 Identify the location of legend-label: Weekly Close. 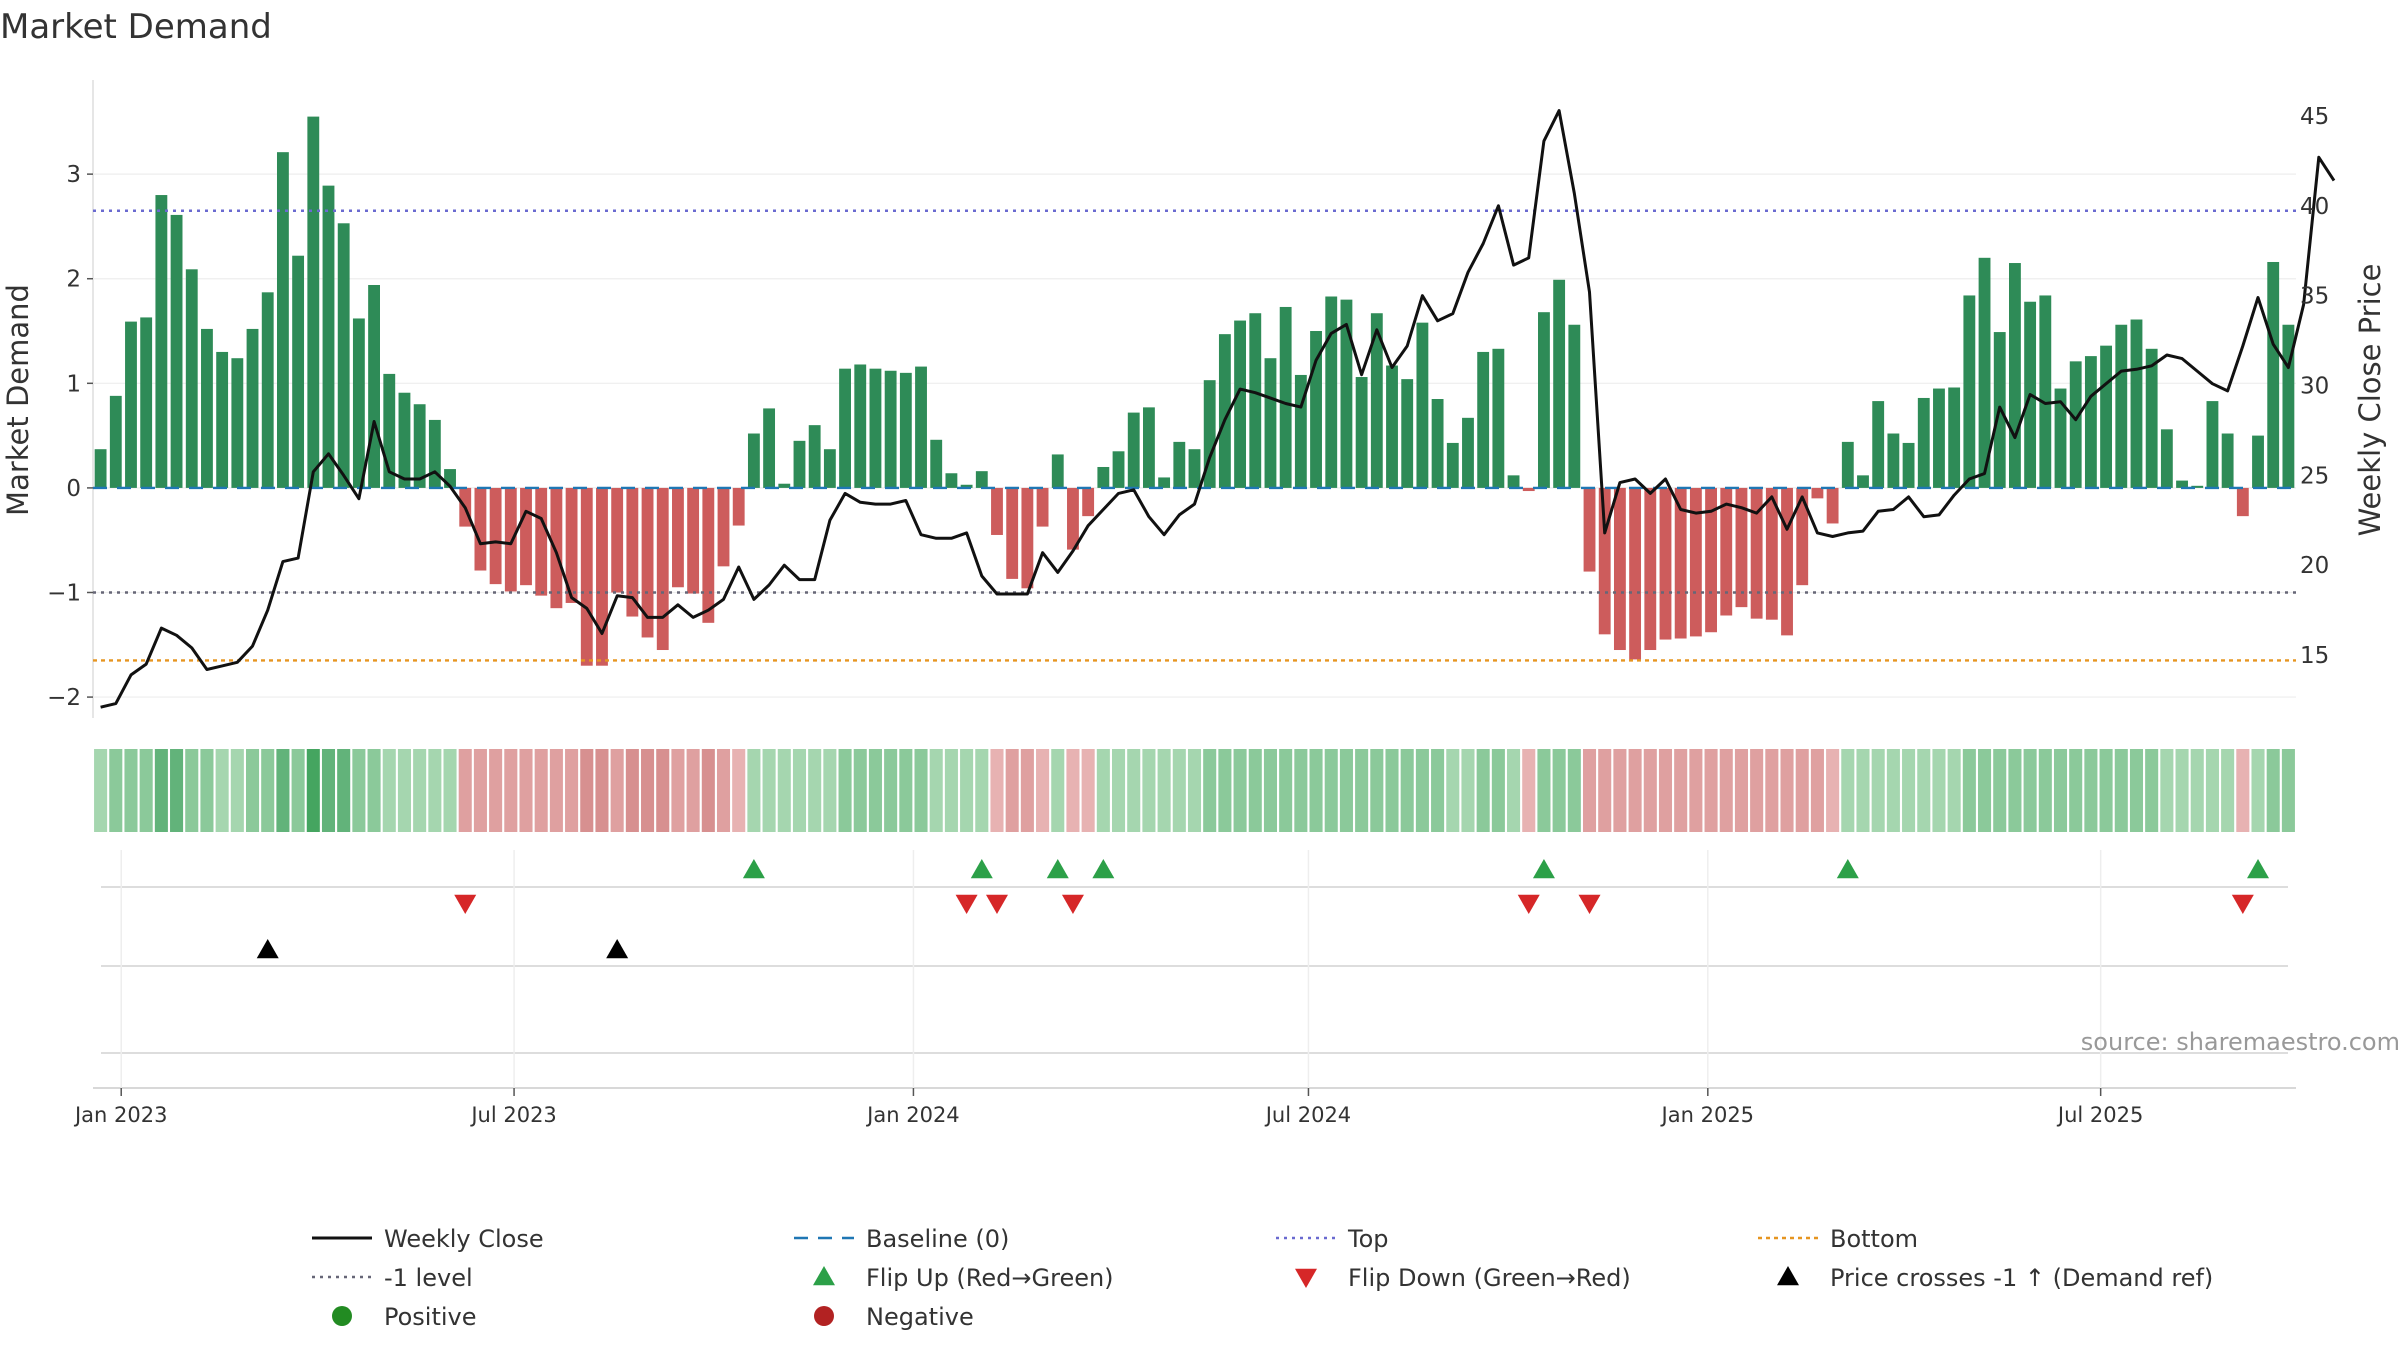
(464, 1239).